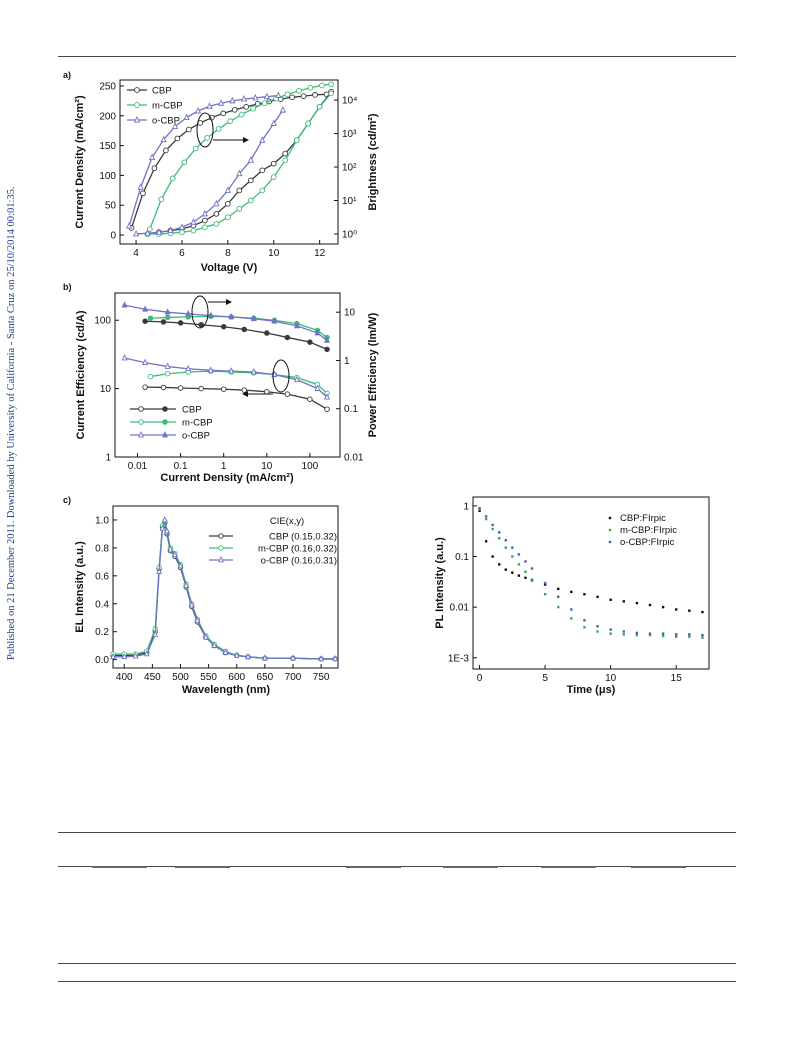 This screenshot has height=1039, width=793. What do you see at coordinates (265, 677) in the screenshot?
I see `panel-c-xtick-label: 650` at bounding box center [265, 677].